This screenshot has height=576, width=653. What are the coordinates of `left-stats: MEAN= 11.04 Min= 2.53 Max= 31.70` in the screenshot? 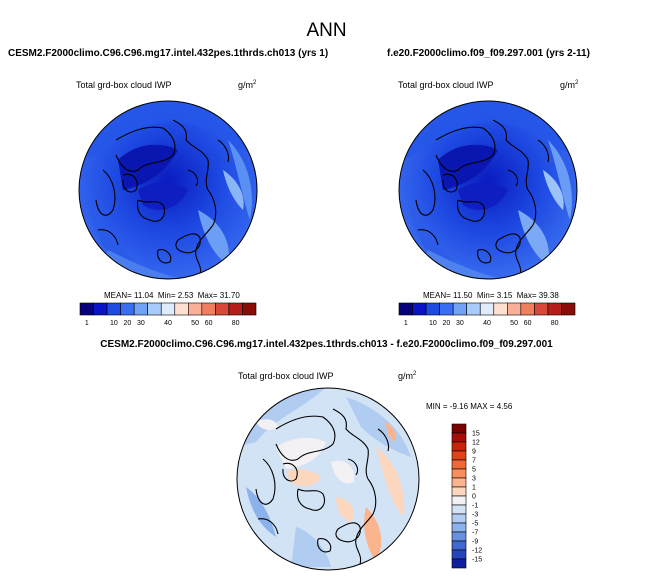 It's located at (172, 295).